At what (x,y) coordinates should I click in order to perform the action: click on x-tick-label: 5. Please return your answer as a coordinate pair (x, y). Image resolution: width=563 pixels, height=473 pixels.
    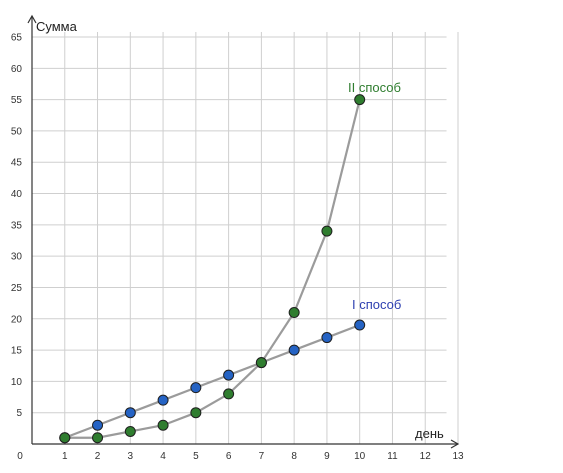
    Looking at the image, I should click on (196, 456).